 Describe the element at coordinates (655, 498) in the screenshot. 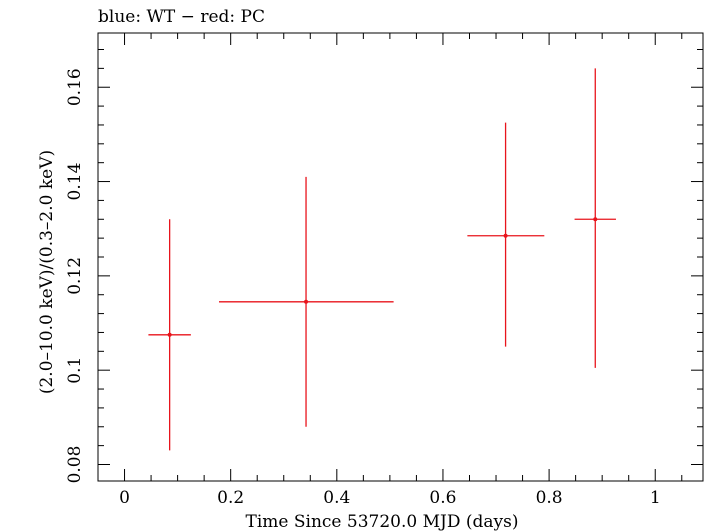

I see `x-tick-label: 1` at that location.